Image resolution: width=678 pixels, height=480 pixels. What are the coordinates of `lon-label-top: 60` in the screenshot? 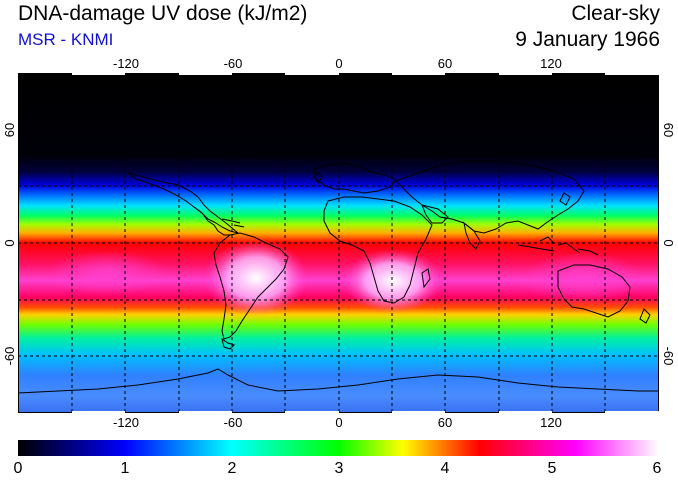 It's located at (445, 63).